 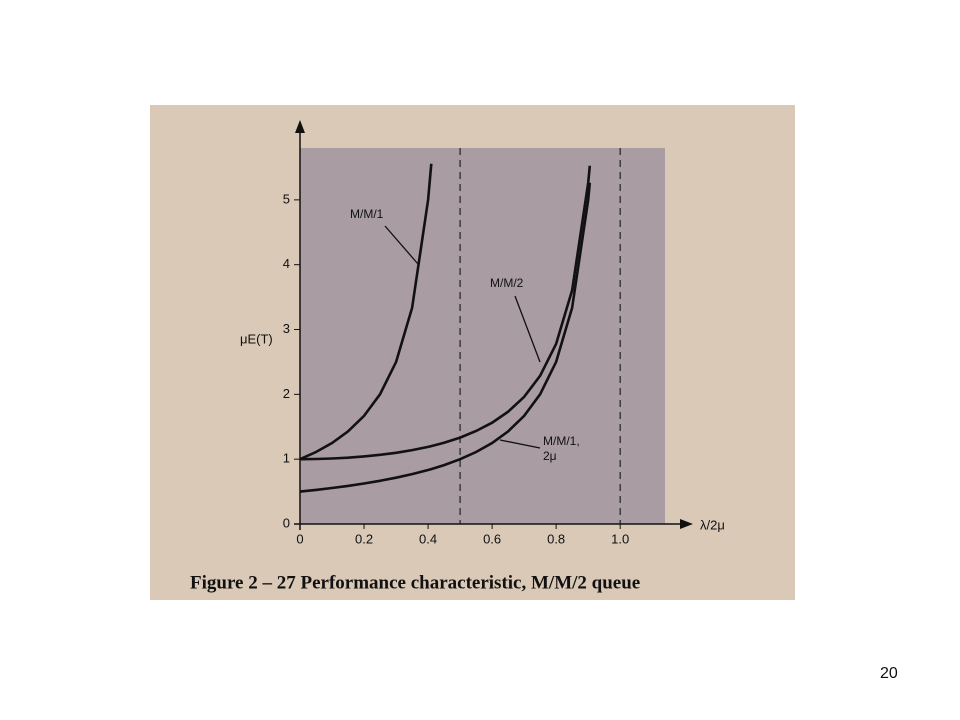 I want to click on curve-label: M/M/2, so click(x=507, y=283).